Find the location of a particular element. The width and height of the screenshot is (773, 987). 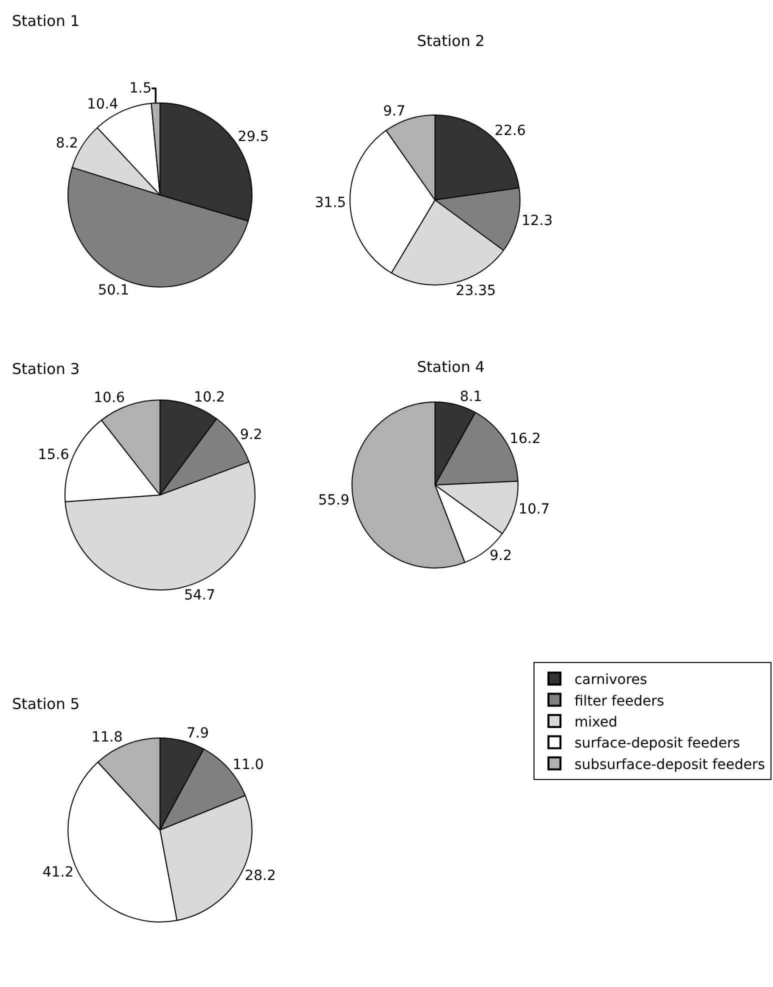

data-label: 31.5 is located at coordinates (330, 203).